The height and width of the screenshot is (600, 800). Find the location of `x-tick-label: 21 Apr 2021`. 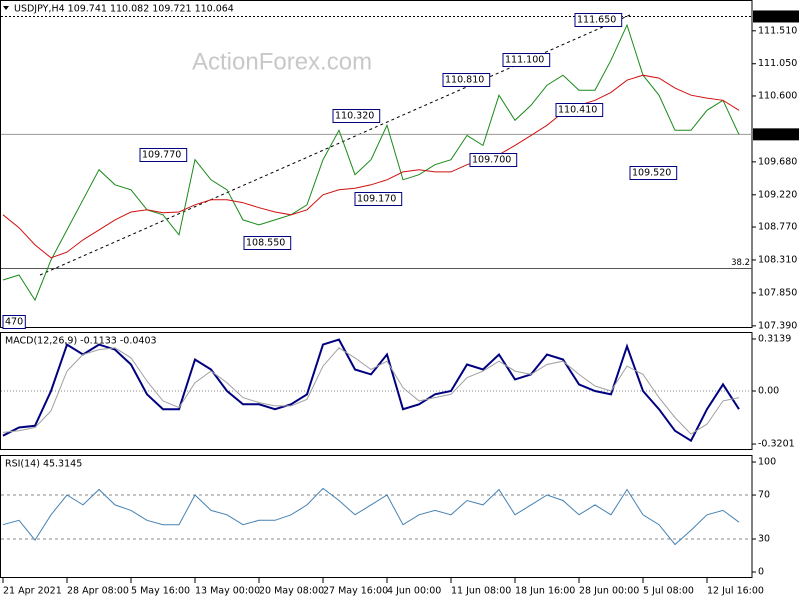

x-tick-label: 21 Apr 2021 is located at coordinates (32, 591).